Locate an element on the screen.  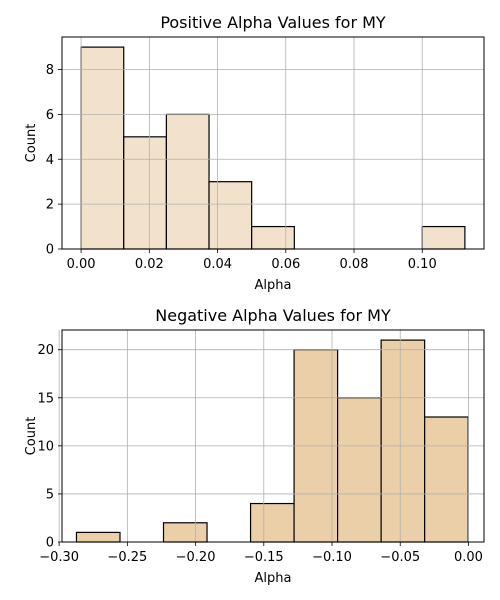
x-tick-label: 0.04 is located at coordinates (217, 264).